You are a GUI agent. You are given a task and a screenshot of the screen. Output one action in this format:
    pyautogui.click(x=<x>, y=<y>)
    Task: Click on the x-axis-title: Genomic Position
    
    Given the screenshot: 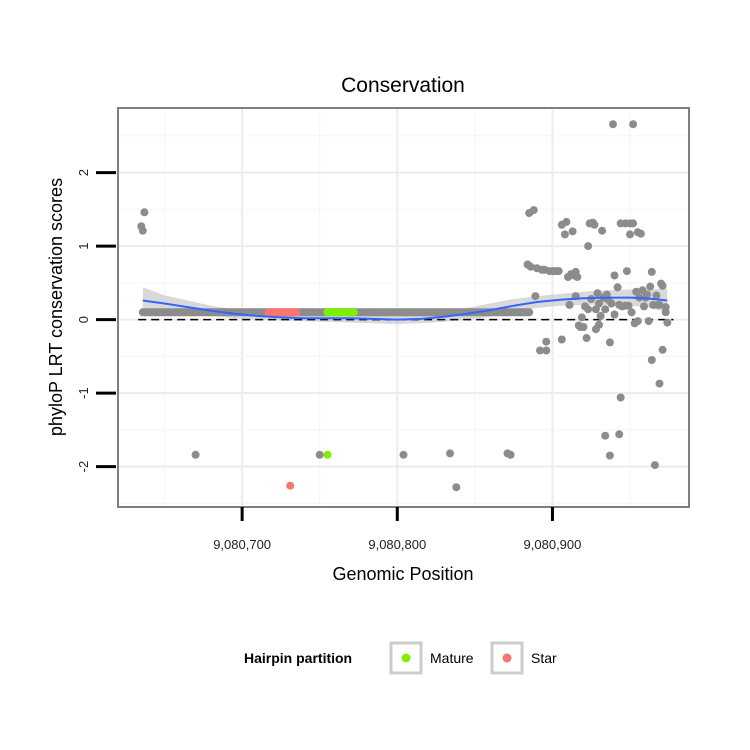 What is the action you would take?
    pyautogui.click(x=402, y=574)
    